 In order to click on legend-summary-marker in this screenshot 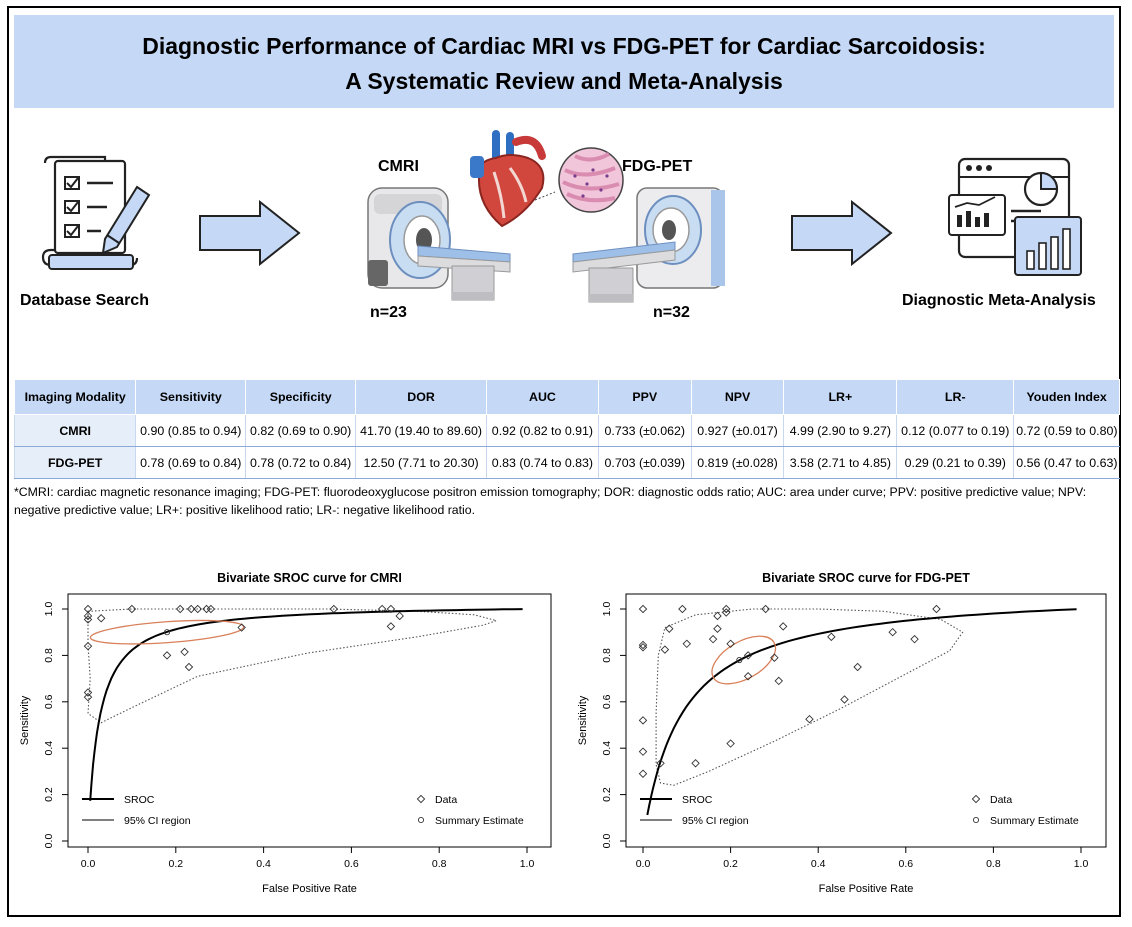, I will do `click(976, 820)`.